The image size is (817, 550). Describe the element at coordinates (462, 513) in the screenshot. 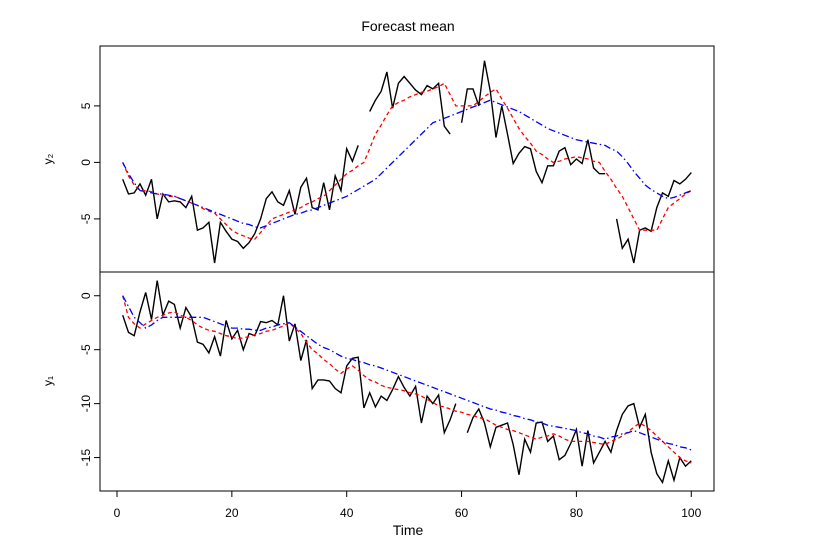

I see `x-tick-label: 60` at that location.